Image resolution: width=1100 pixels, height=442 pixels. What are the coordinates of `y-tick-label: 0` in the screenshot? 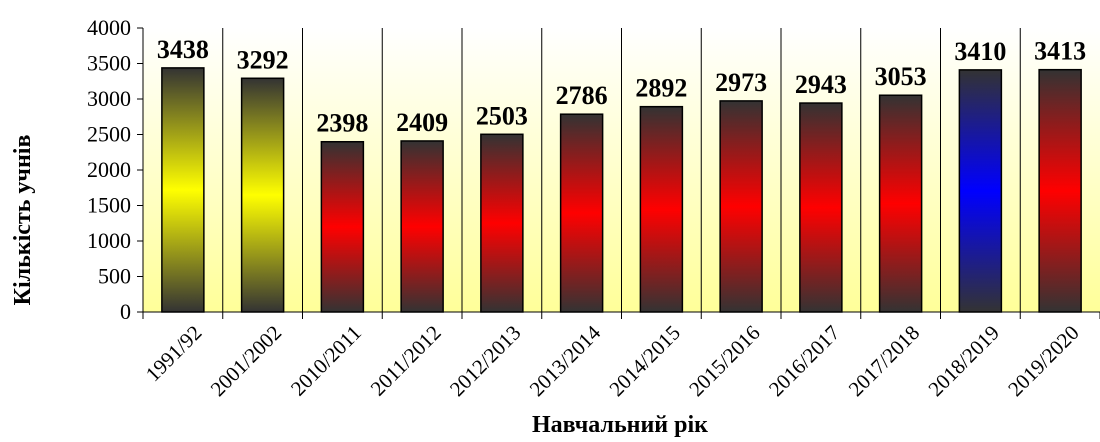 It's located at (125, 311).